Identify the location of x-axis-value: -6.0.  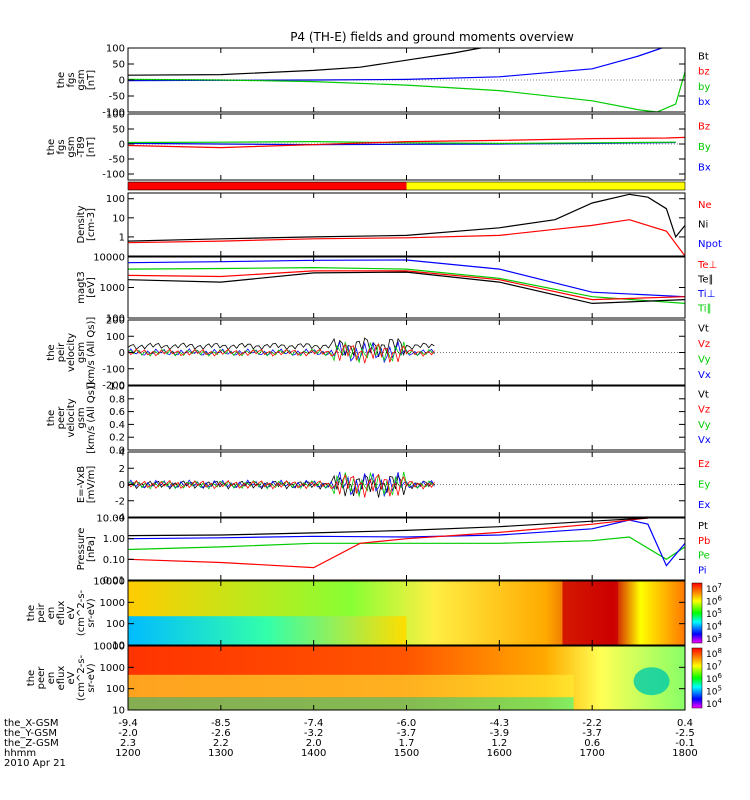
(407, 723).